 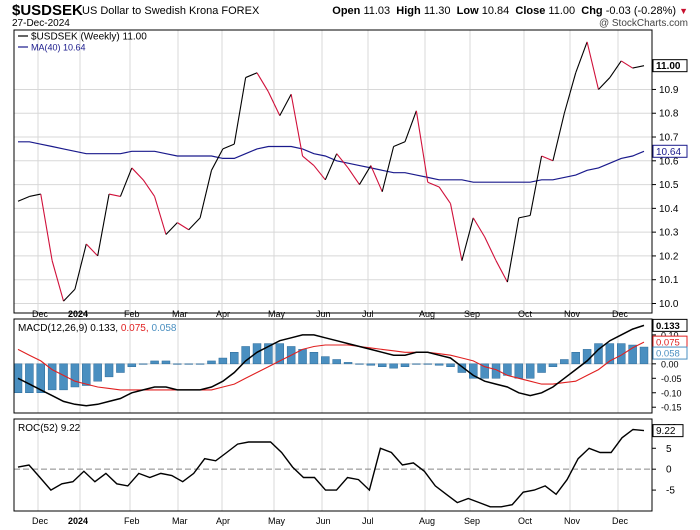 I want to click on roc-ytick-label: -5, so click(x=670, y=491).